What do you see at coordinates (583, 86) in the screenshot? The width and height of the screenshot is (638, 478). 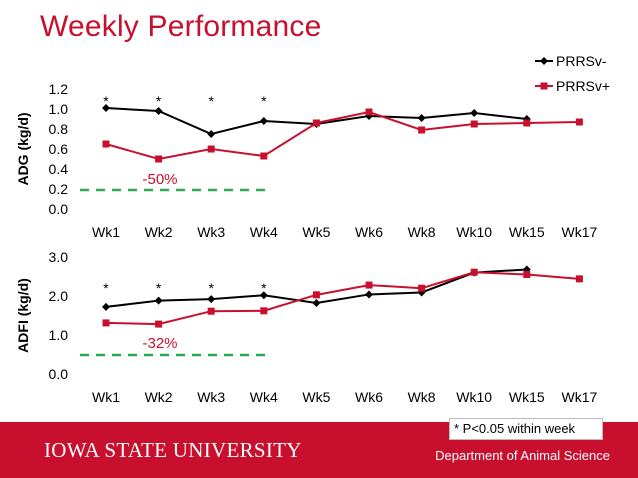 I see `legend-label: PRRSv+` at bounding box center [583, 86].